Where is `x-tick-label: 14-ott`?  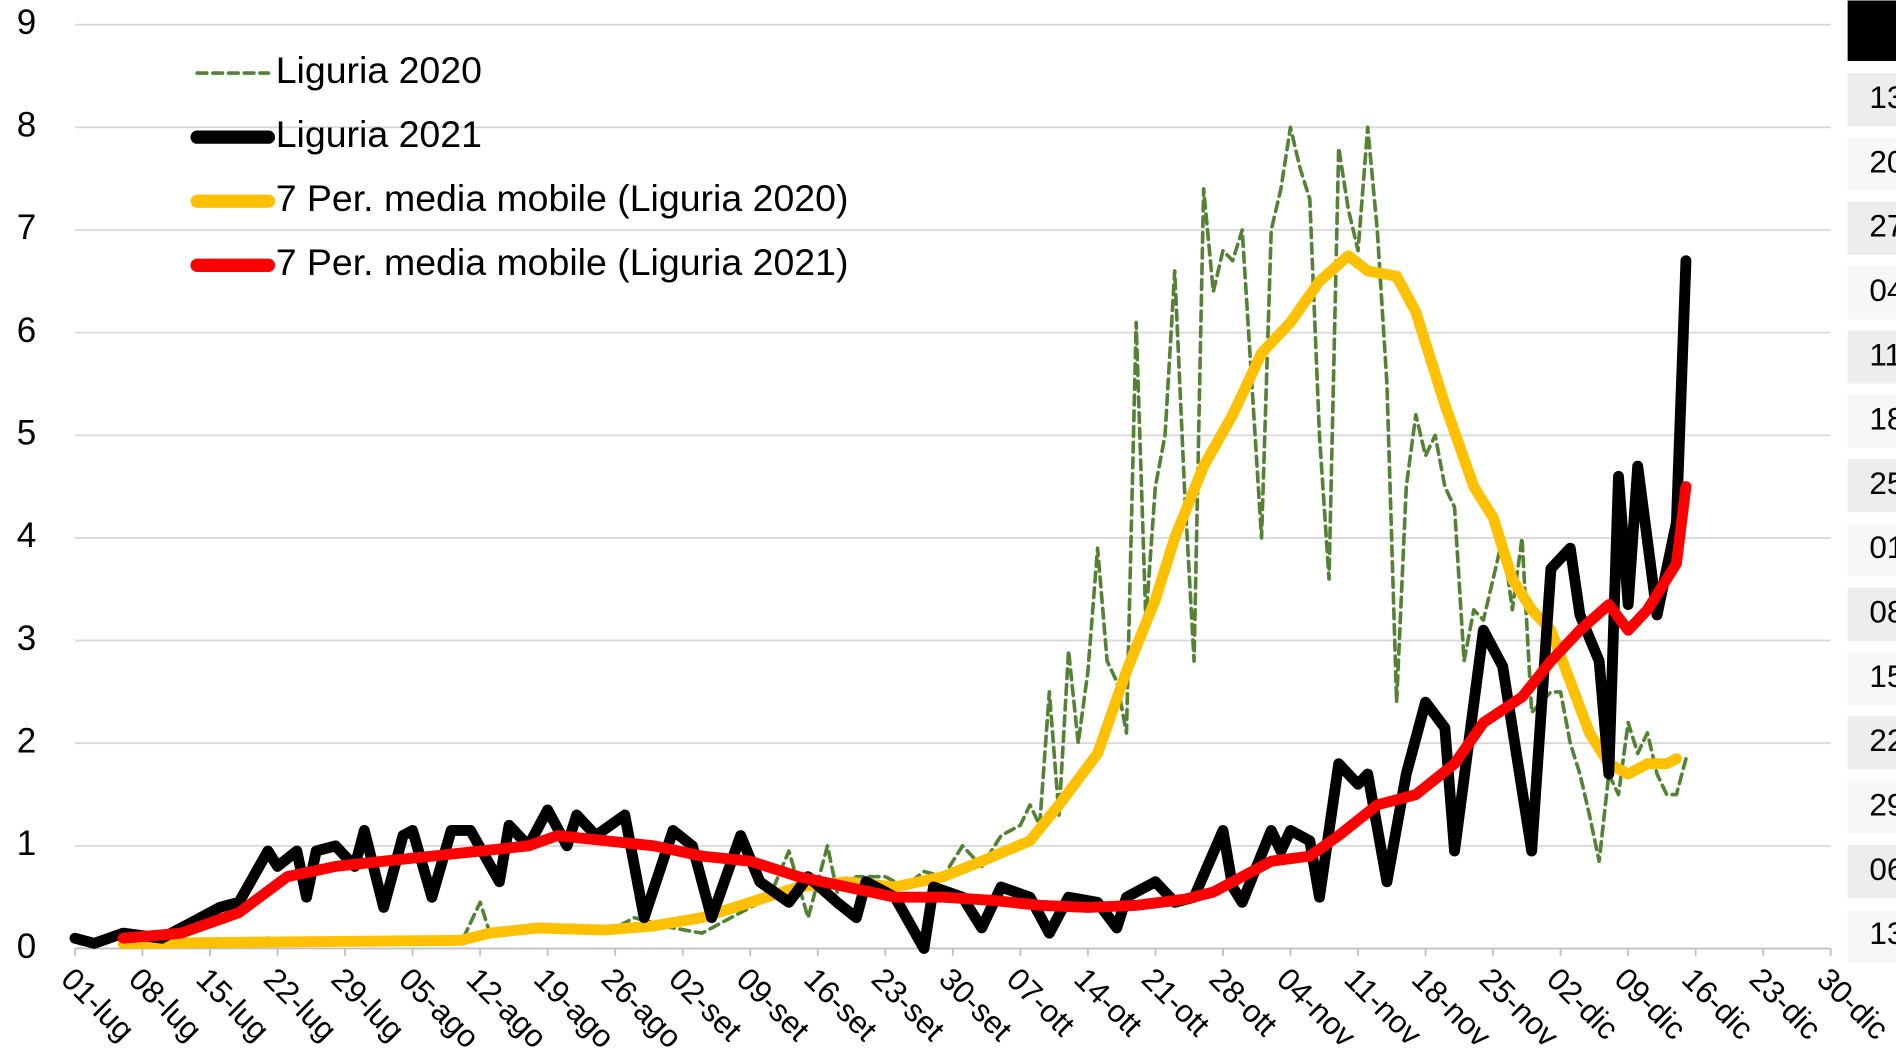
x-tick-label: 14-ott is located at coordinates (1108, 1002).